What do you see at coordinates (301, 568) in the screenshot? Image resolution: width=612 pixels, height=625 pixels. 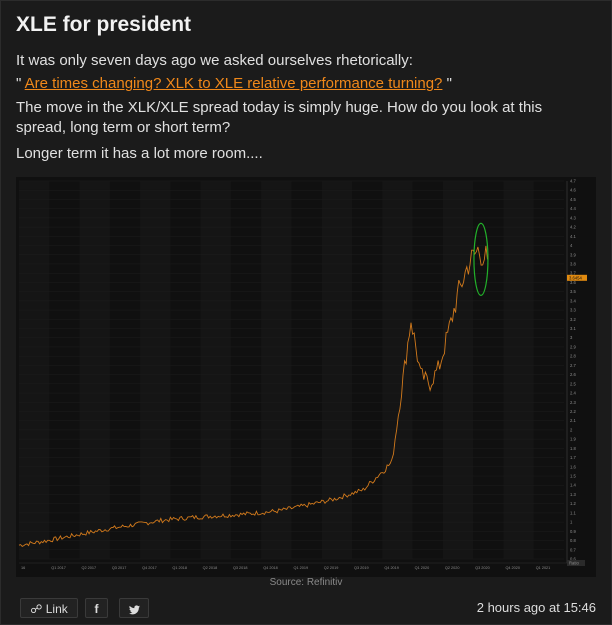 I see `x-tick-label: Q1 2019` at bounding box center [301, 568].